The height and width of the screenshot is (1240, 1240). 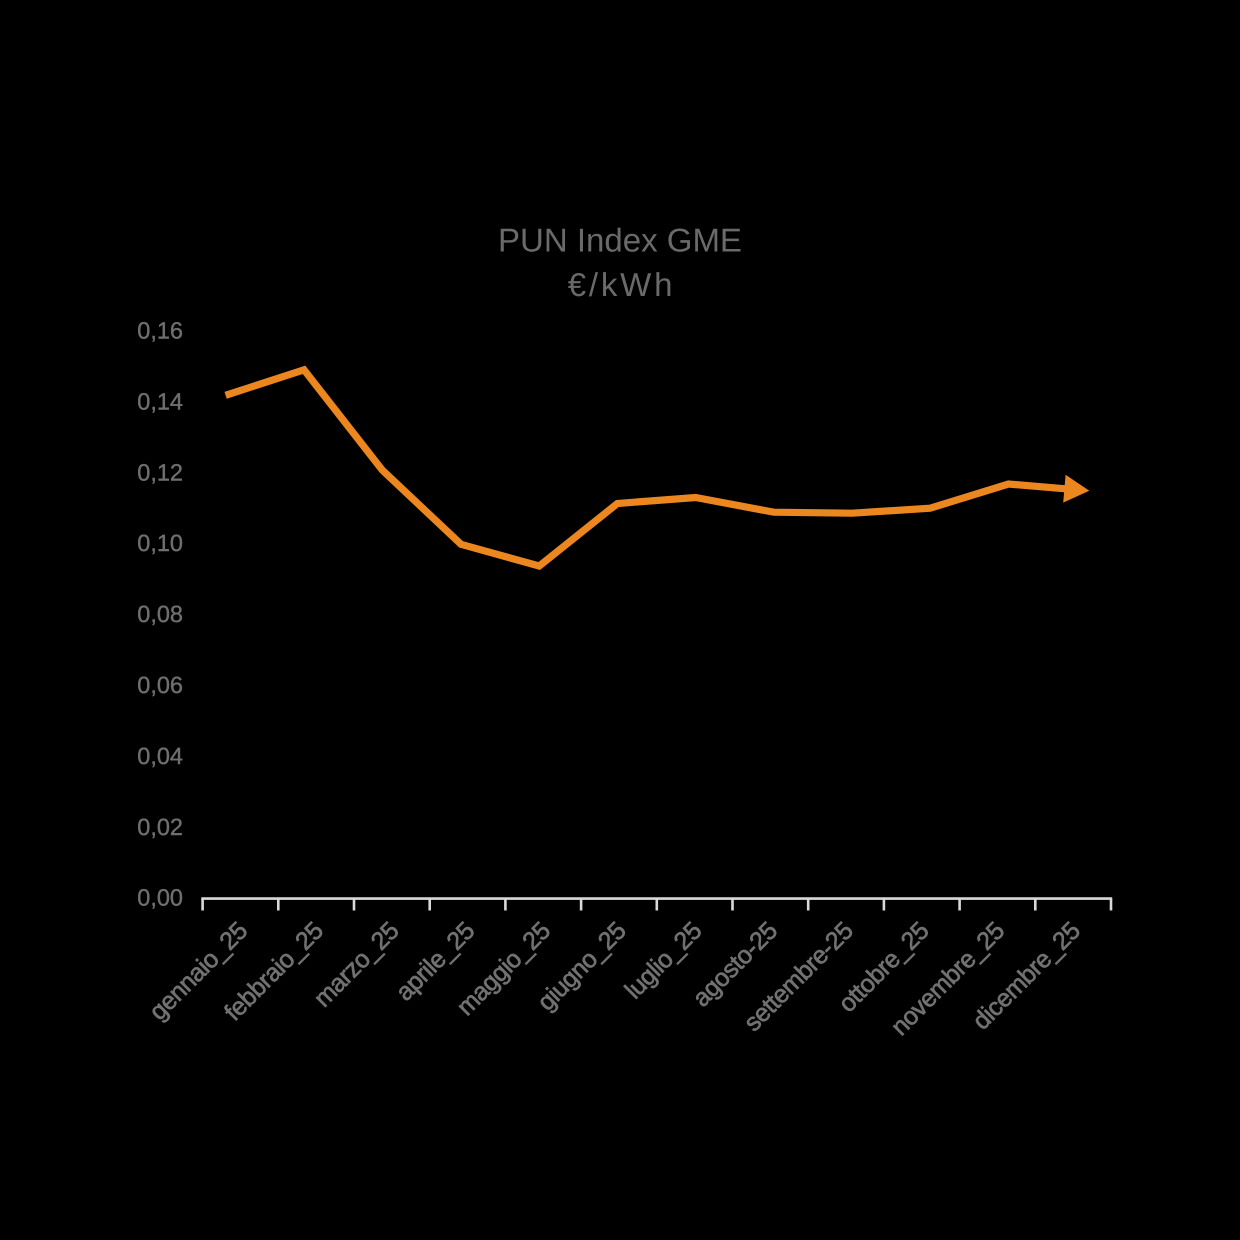 What do you see at coordinates (160, 898) in the screenshot?
I see `svg-text: 0,00` at bounding box center [160, 898].